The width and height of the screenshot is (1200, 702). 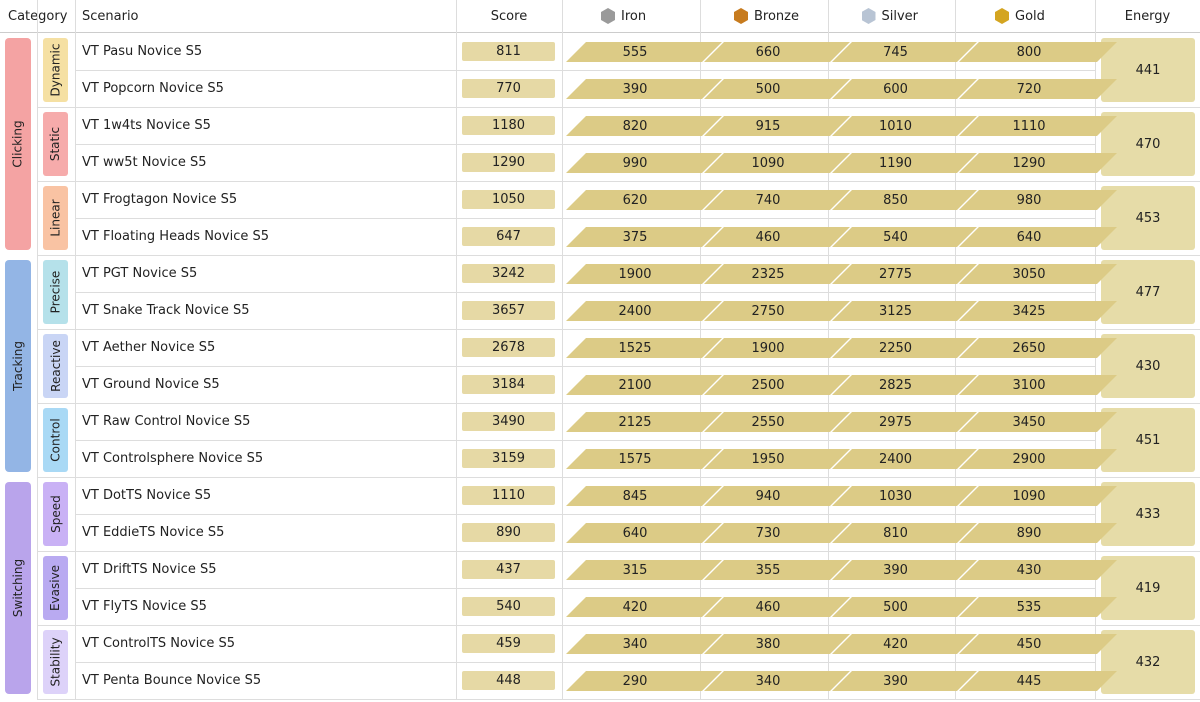 What do you see at coordinates (1029, 163) in the screenshot?
I see `rank-threshold: 1290` at bounding box center [1029, 163].